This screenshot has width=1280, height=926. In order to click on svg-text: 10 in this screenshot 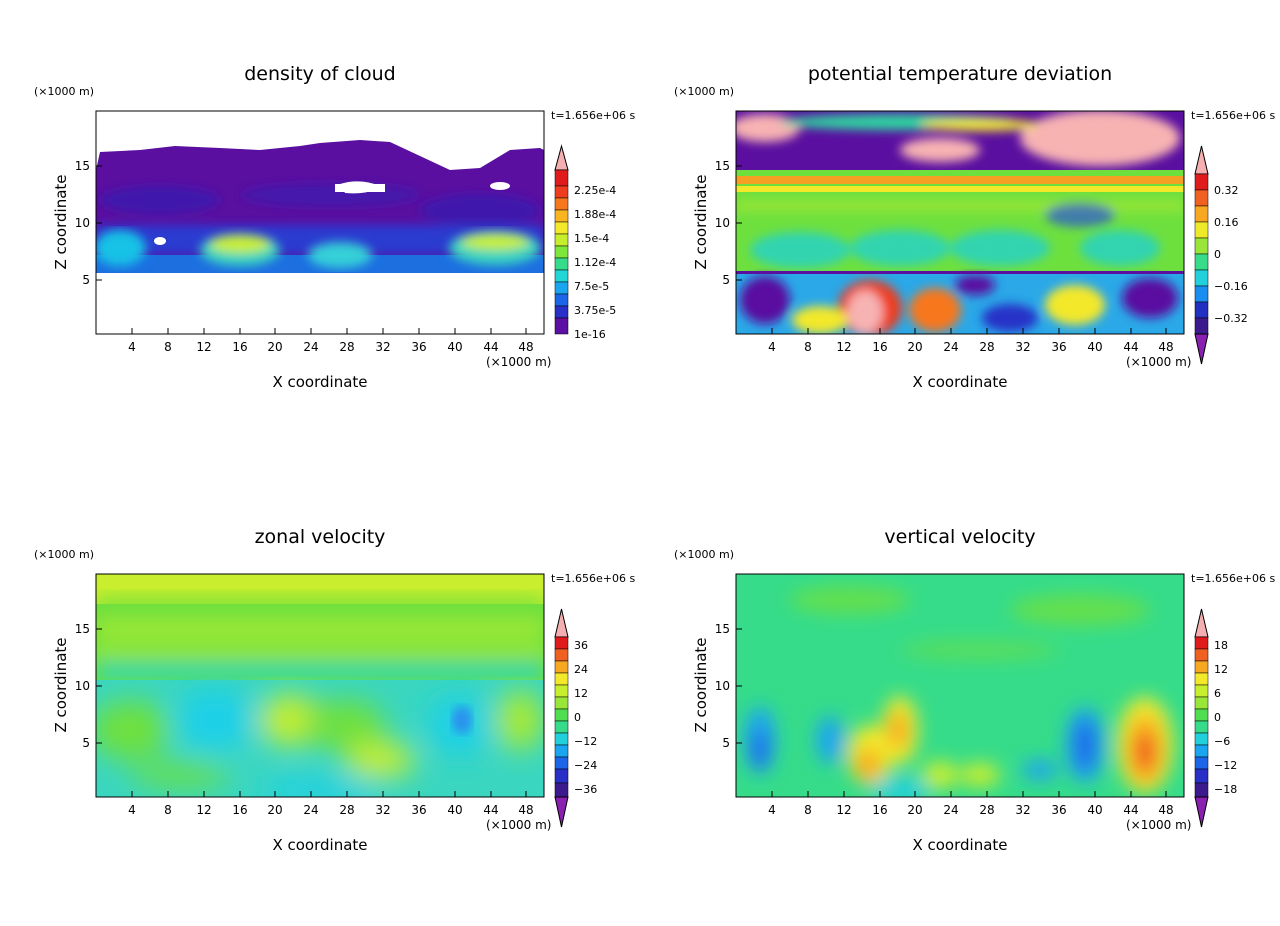, I will do `click(722, 223)`.